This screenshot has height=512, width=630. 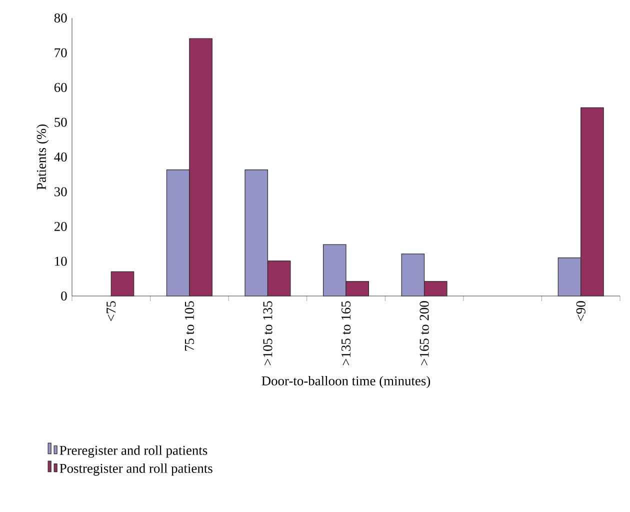 I want to click on y-tick-label: 10, so click(x=61, y=261).